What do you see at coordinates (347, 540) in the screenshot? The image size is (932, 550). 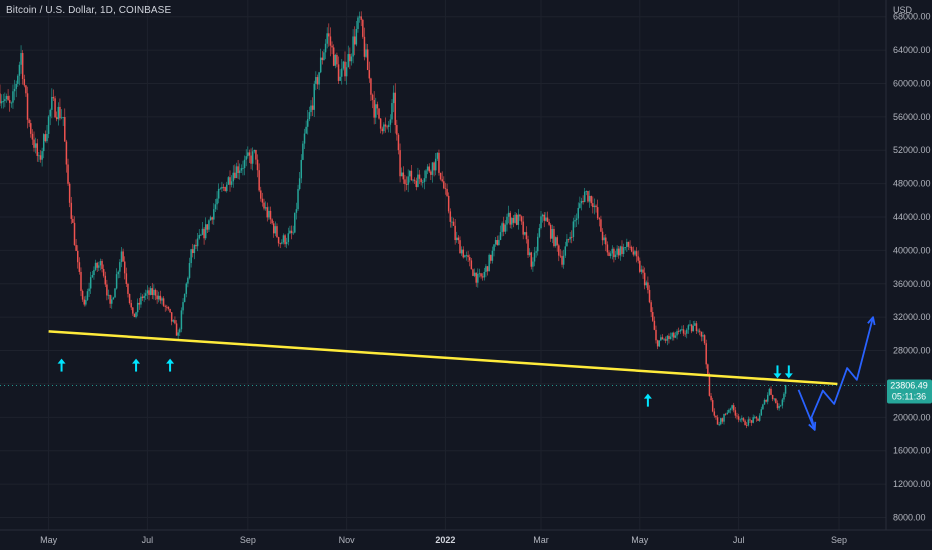 I see `time-tick-label: Nov` at bounding box center [347, 540].